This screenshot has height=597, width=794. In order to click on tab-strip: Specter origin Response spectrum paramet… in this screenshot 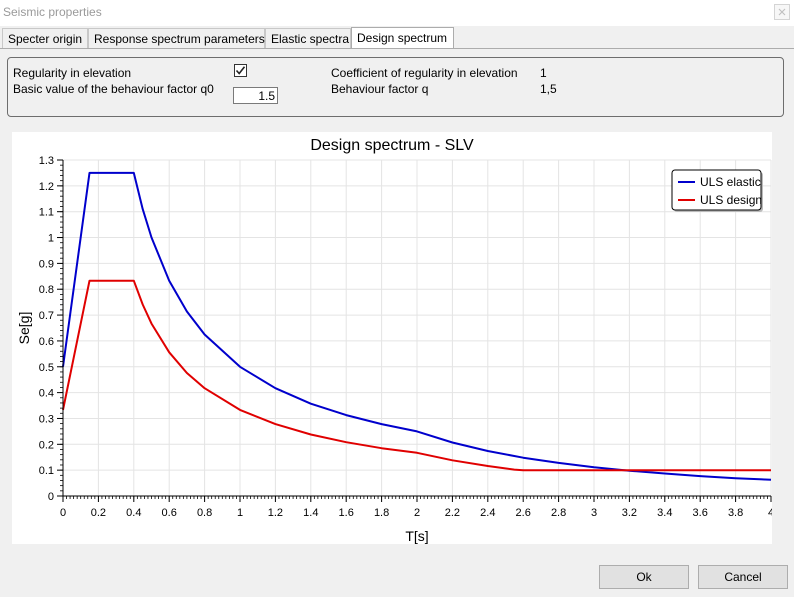, I will do `click(397, 38)`.